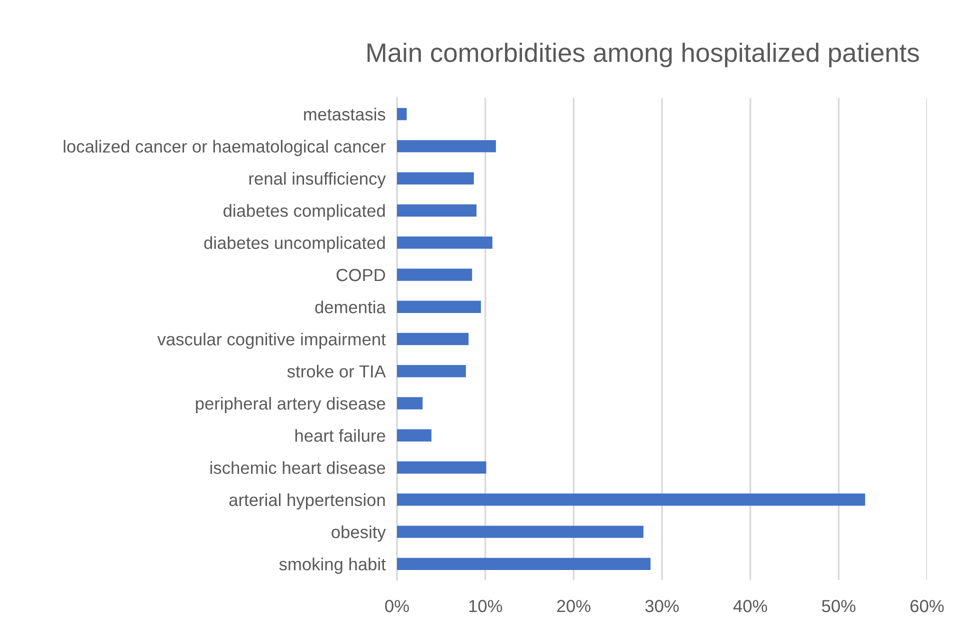  What do you see at coordinates (298, 467) in the screenshot?
I see `y-tick-label: ischemic heart disease` at bounding box center [298, 467].